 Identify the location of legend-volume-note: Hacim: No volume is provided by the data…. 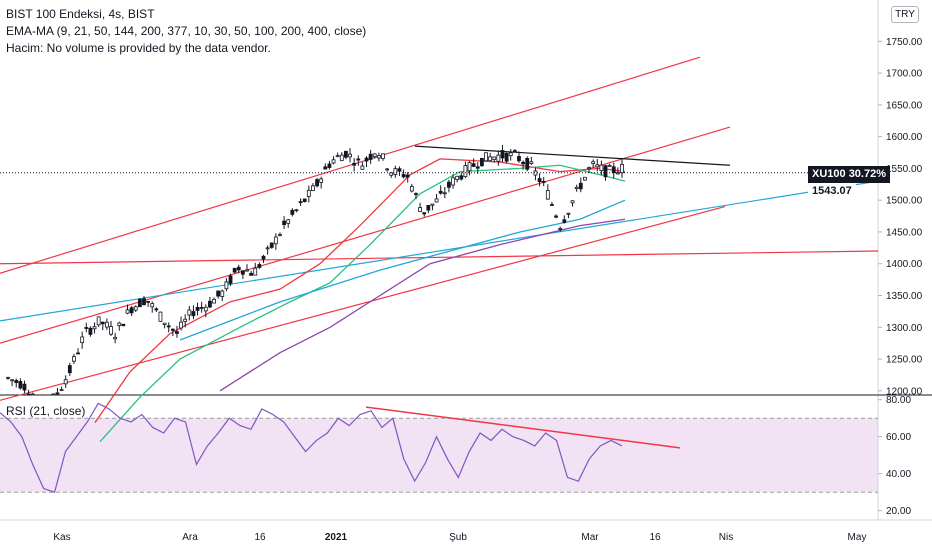
(138, 48).